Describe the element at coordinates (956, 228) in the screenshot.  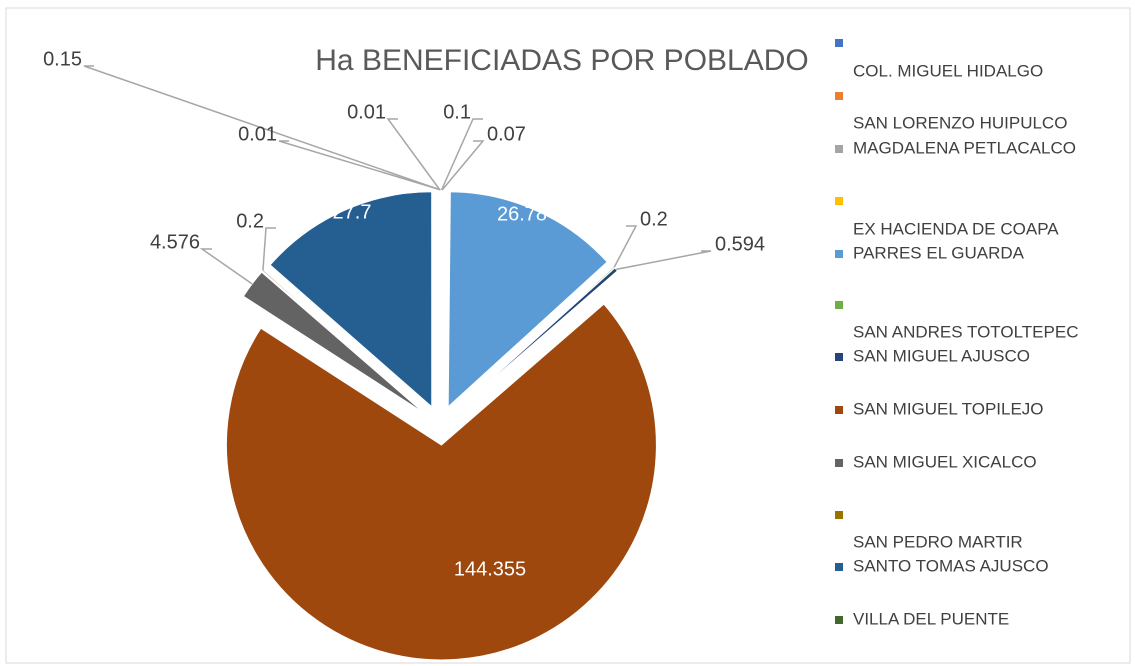
I see `legend-label: EX HACIENDA DE COAPA` at that location.